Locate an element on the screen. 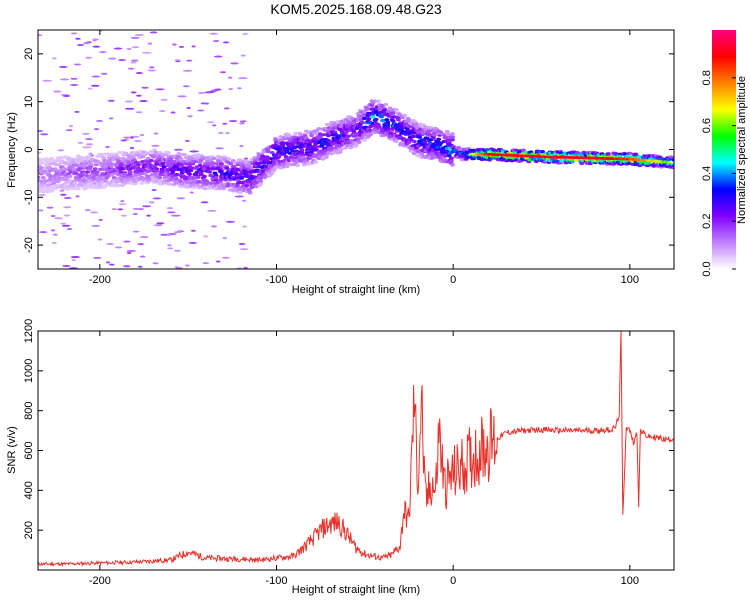 This screenshot has width=750, height=600. snr-y-tick-label: 1200 is located at coordinates (29, 331).